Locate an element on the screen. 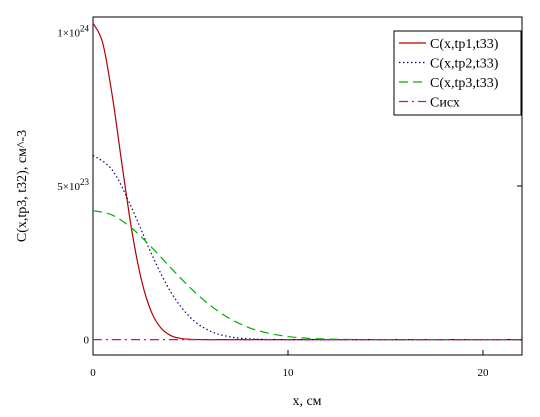 This screenshot has height=417, width=540. x-axis-title: x, см is located at coordinates (306, 401).